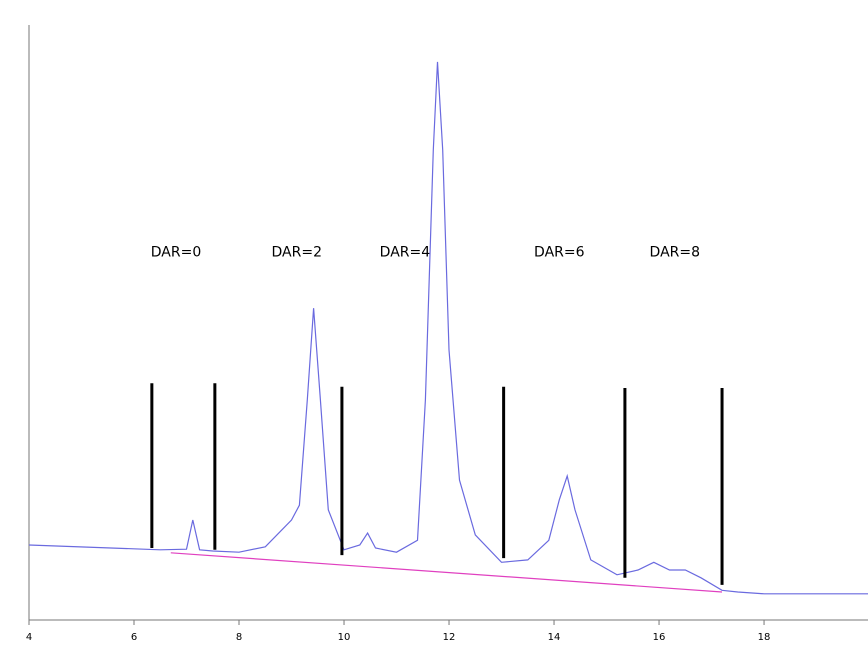 Image resolution: width=868 pixels, height=647 pixels. I want to click on trace-line, so click(446, 572).